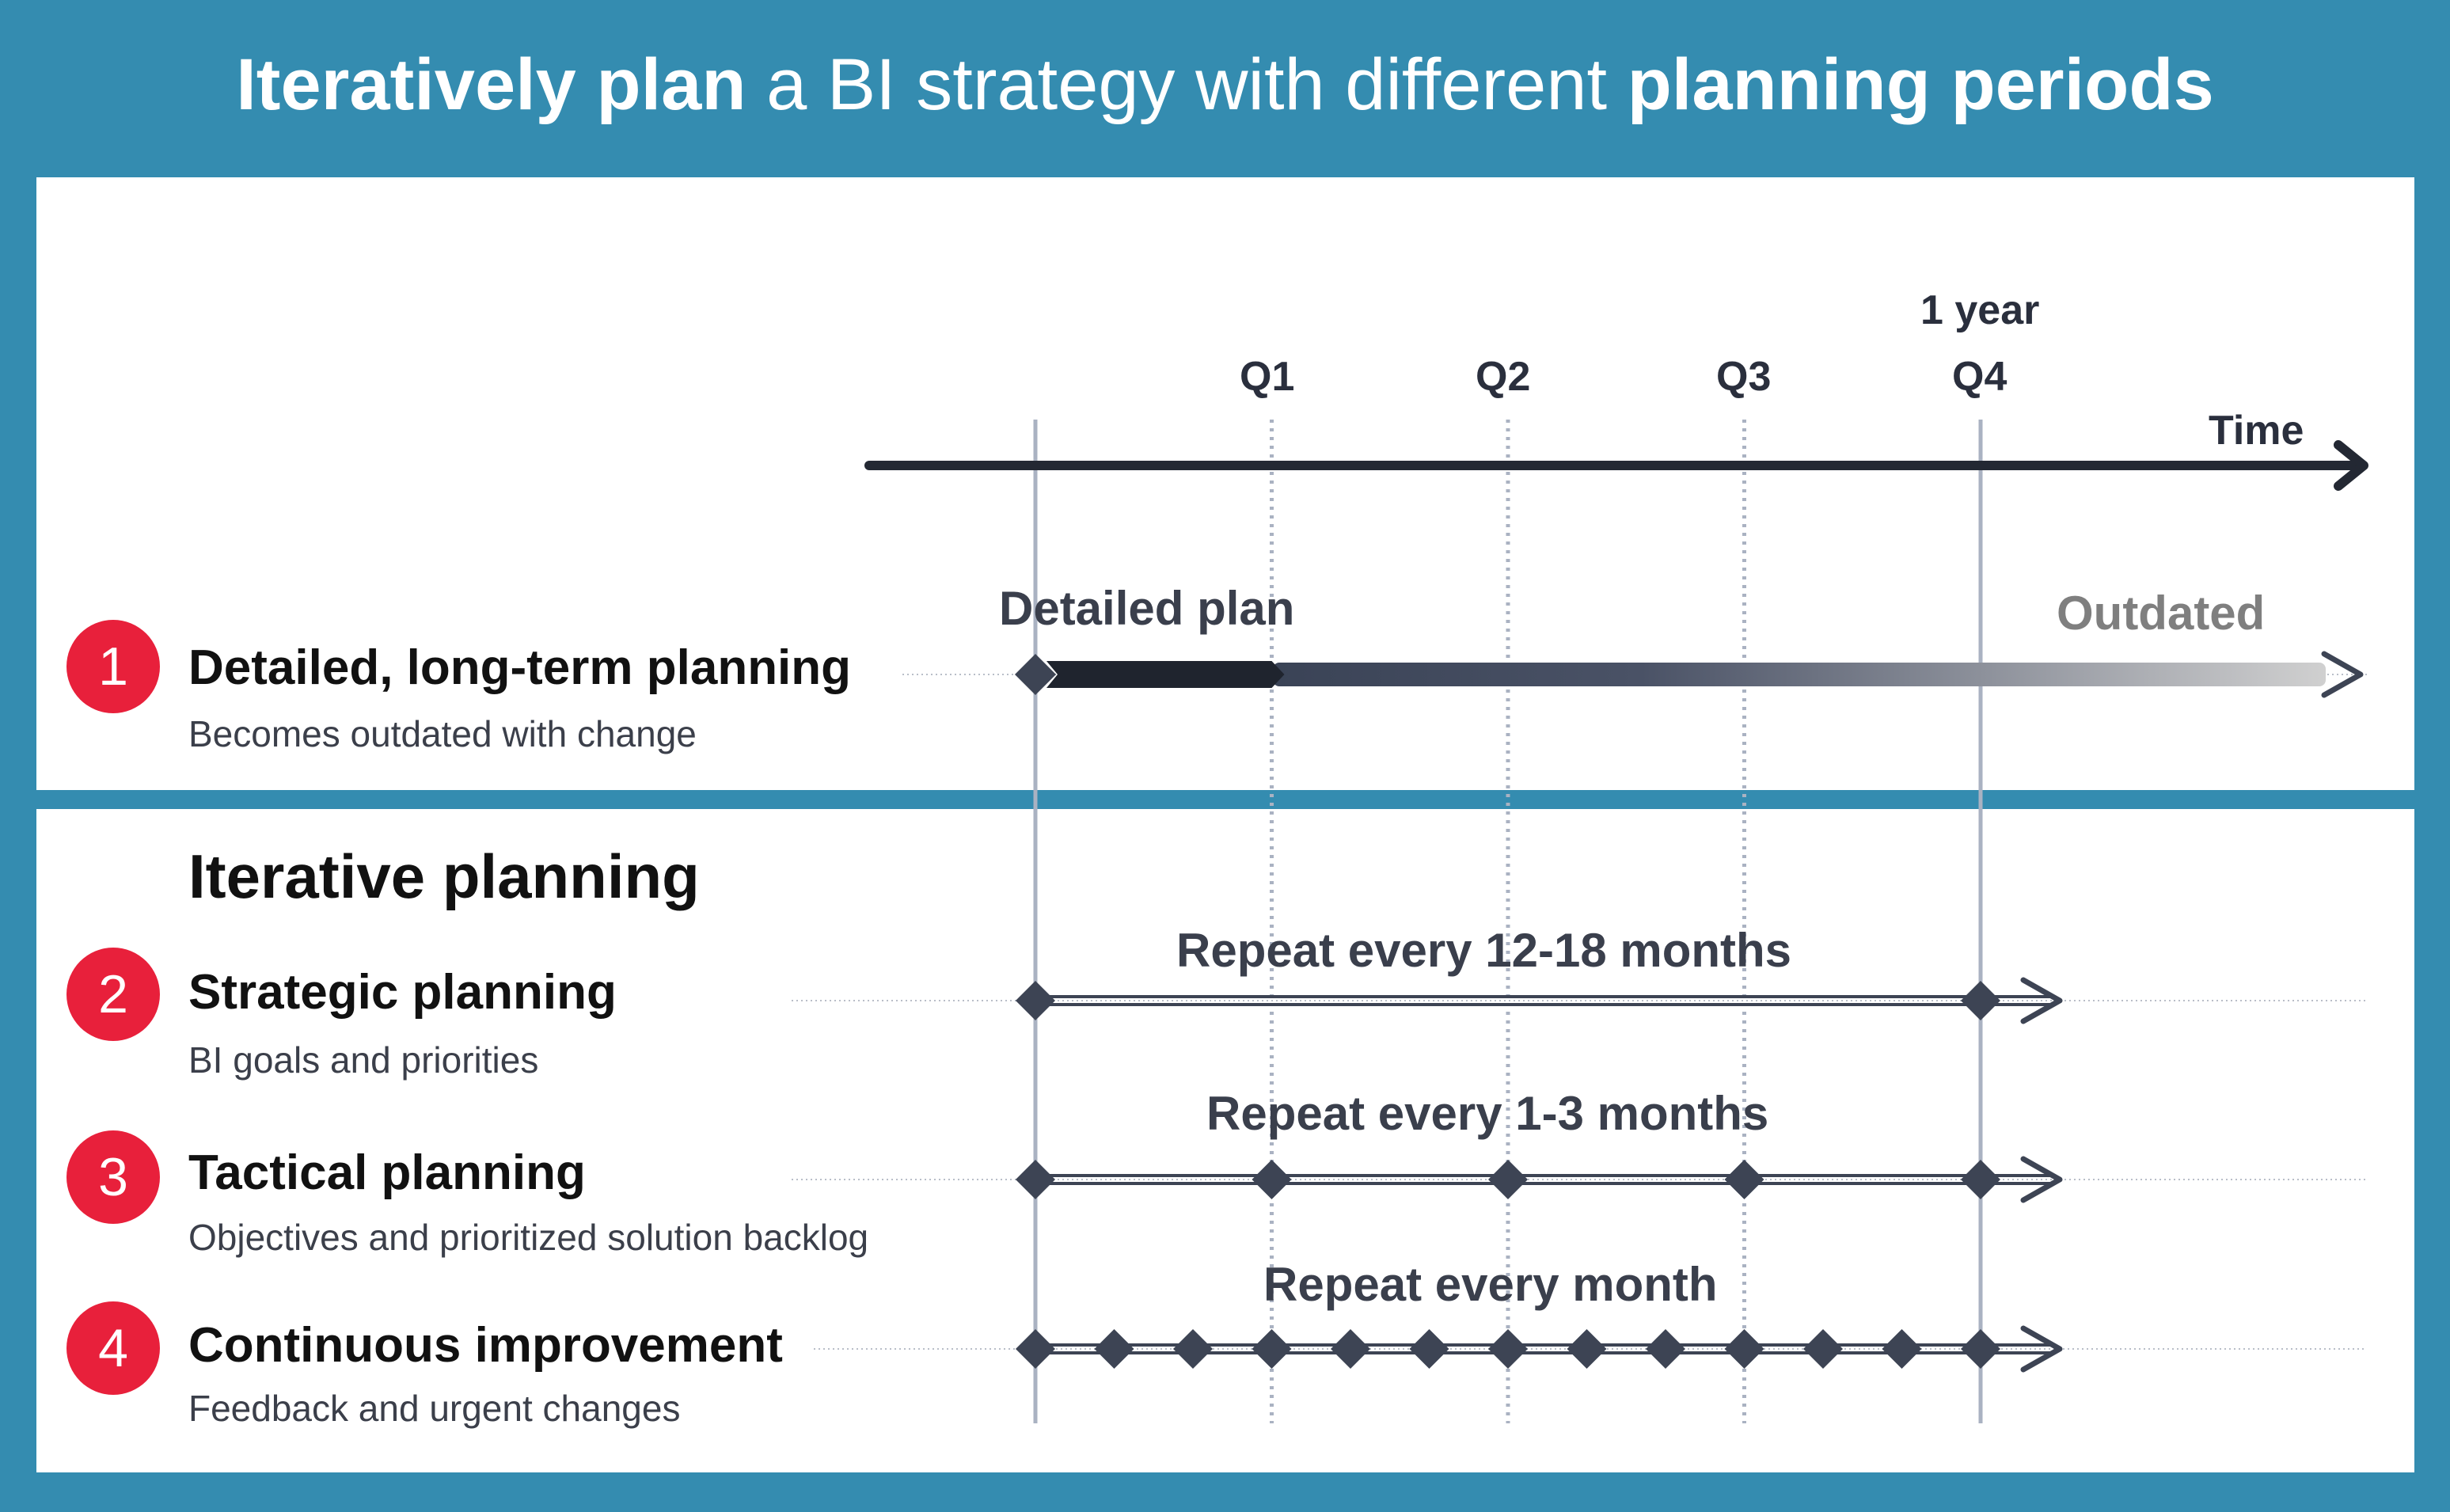  I want to click on step-badge-1: 1, so click(113, 666).